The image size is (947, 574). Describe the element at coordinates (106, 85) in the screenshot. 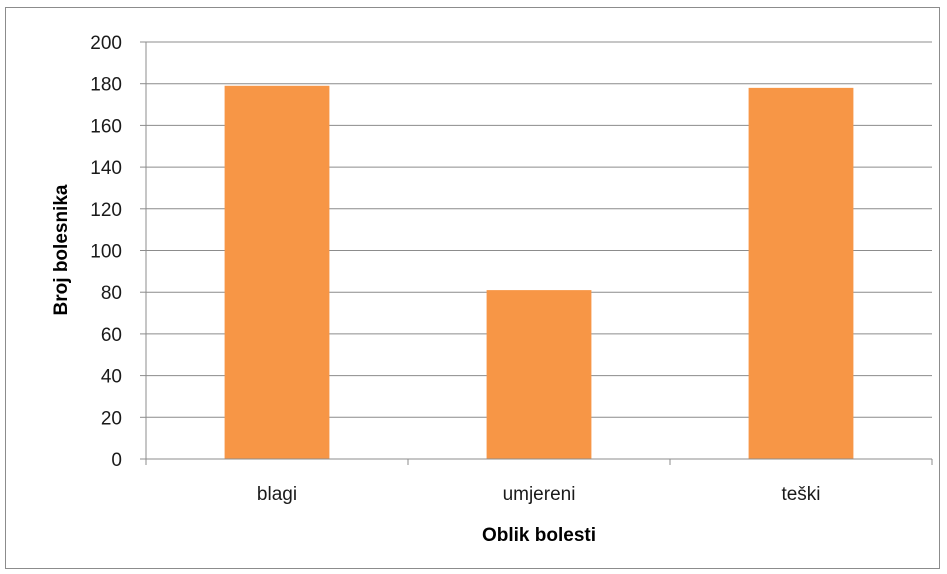

I see `y-tick-label: 180` at that location.